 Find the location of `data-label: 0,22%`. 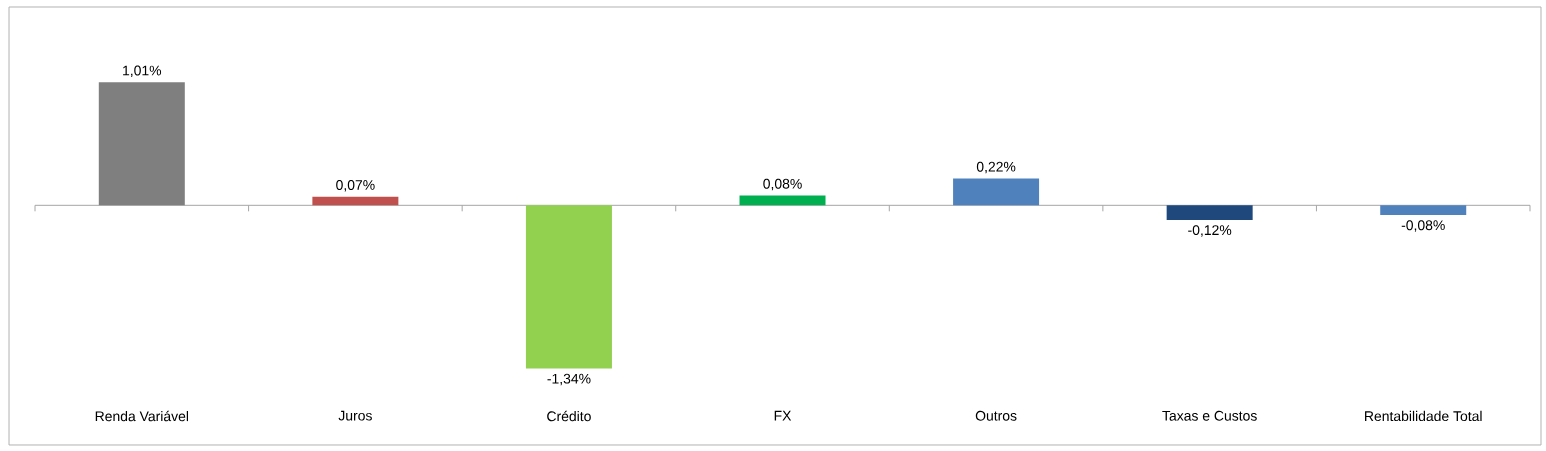

data-label: 0,22% is located at coordinates (996, 167).